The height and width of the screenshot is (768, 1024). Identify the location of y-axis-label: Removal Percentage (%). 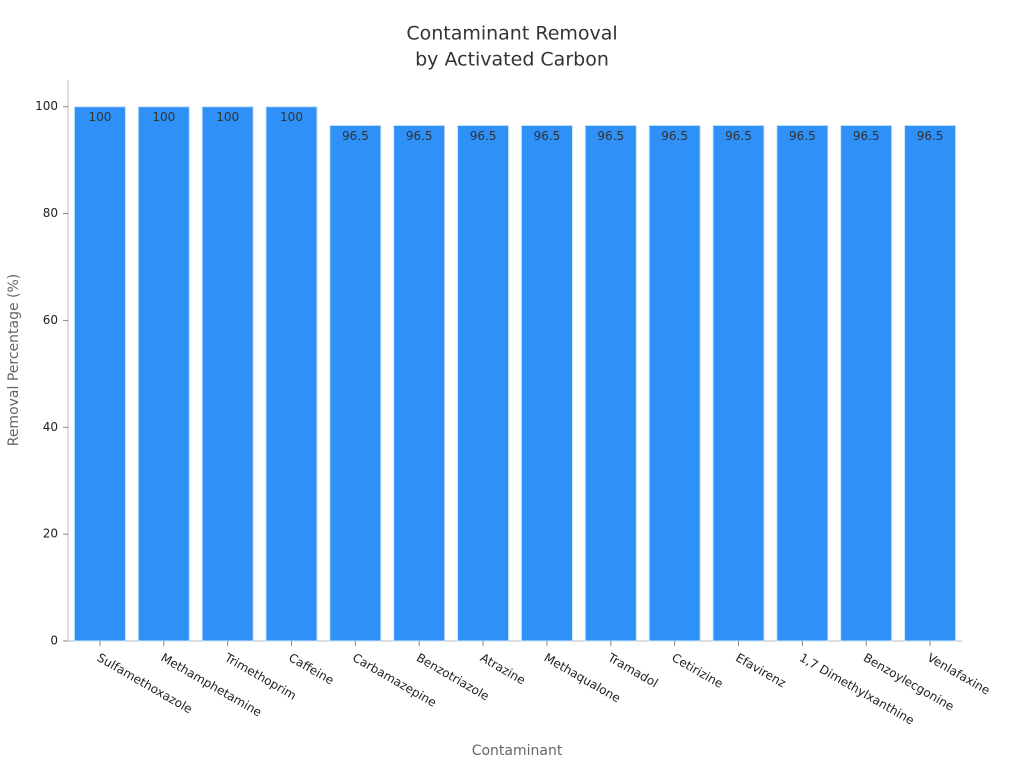
(14, 360).